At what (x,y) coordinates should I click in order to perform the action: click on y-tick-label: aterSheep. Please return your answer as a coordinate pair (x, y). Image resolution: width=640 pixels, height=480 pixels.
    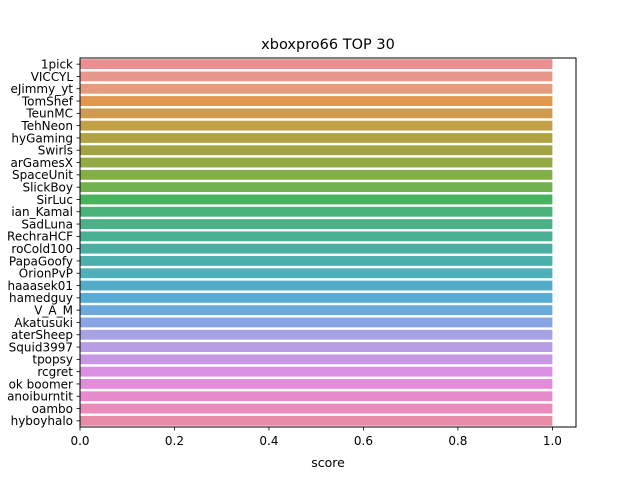
    Looking at the image, I should click on (42, 335).